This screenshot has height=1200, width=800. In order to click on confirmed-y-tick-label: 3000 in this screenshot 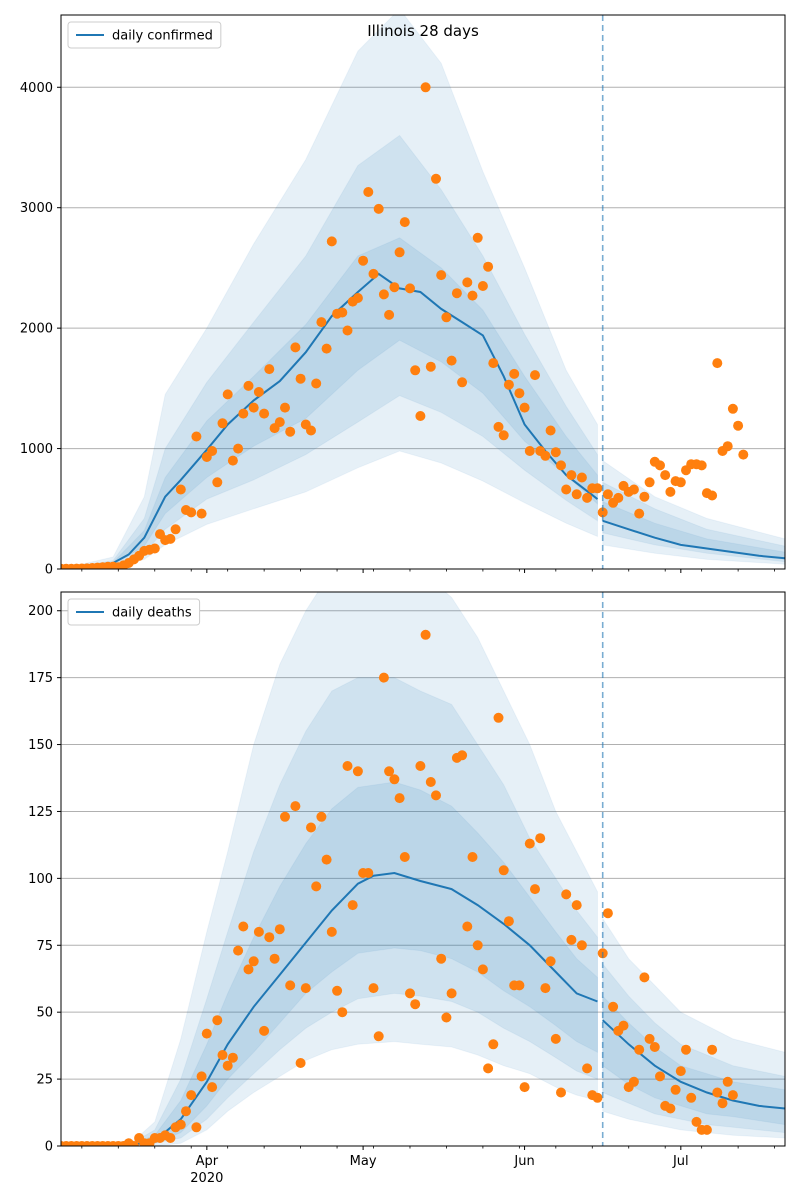, I will do `click(36, 208)`.